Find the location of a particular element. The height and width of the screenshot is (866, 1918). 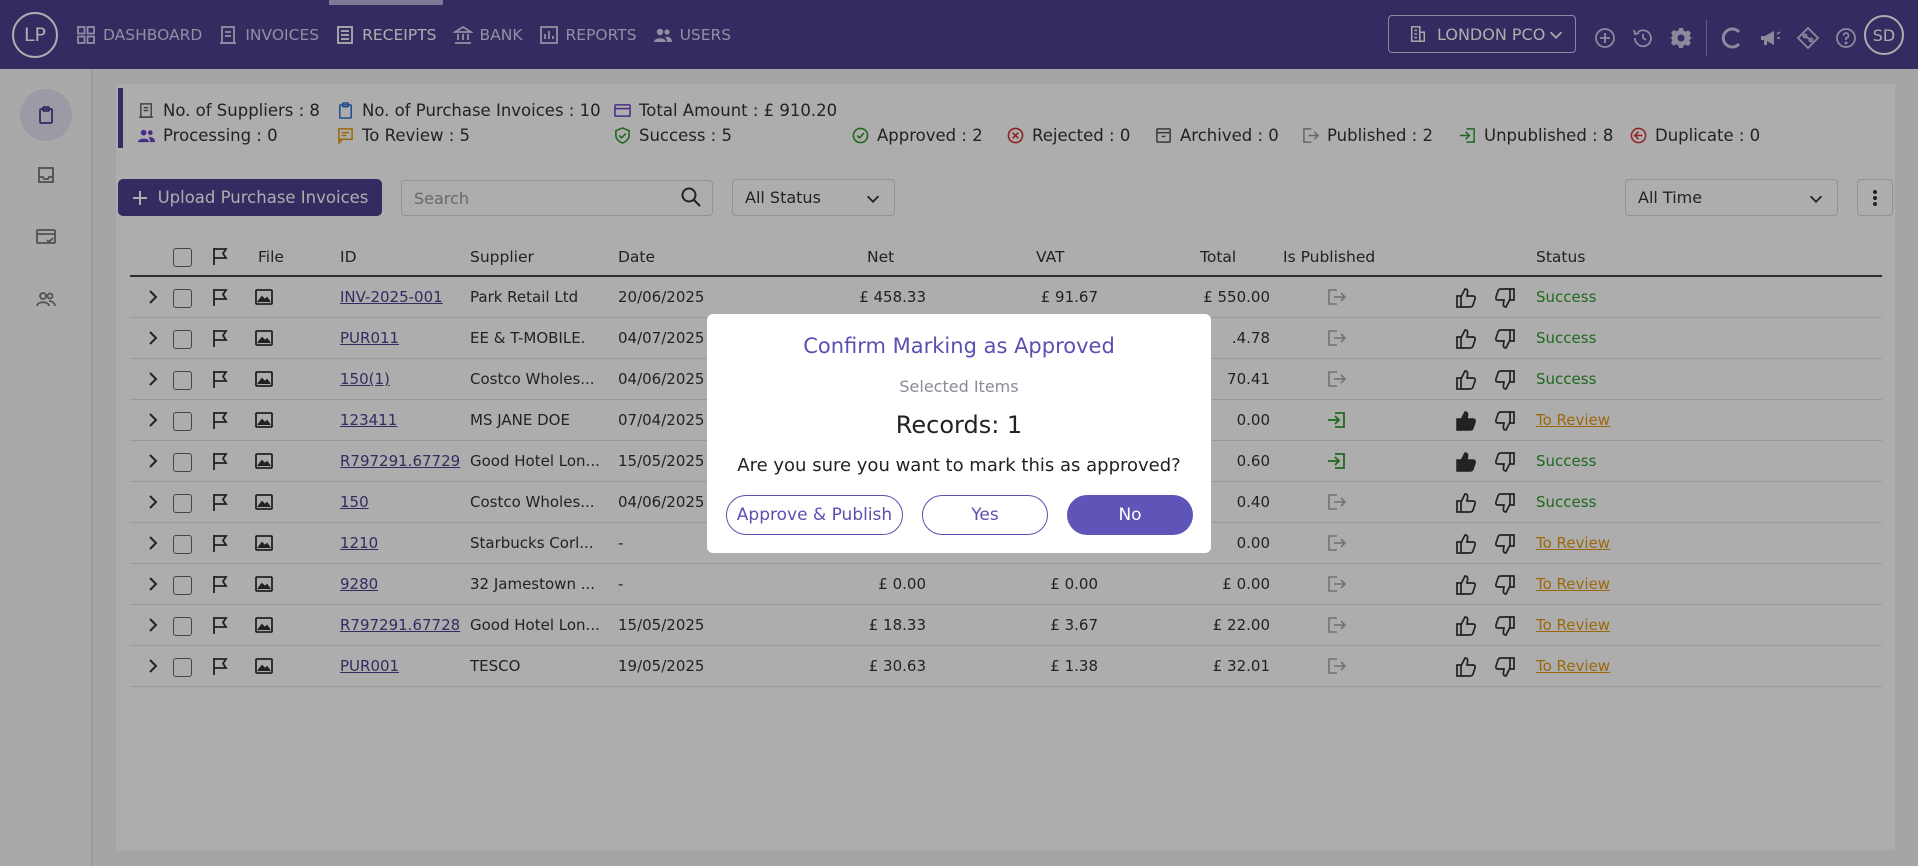

app-logo: LP is located at coordinates (35, 35).